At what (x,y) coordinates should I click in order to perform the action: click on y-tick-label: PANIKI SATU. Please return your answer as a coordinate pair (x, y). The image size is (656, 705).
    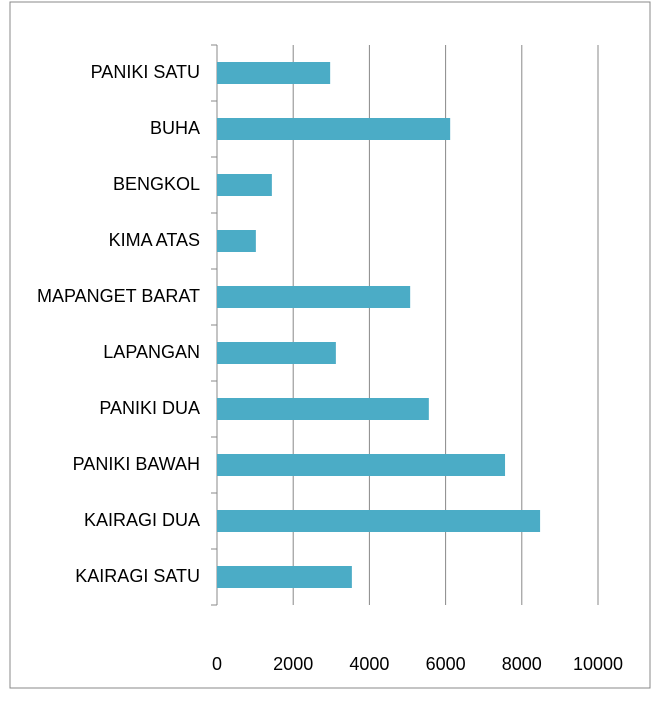
    Looking at the image, I should click on (145, 72).